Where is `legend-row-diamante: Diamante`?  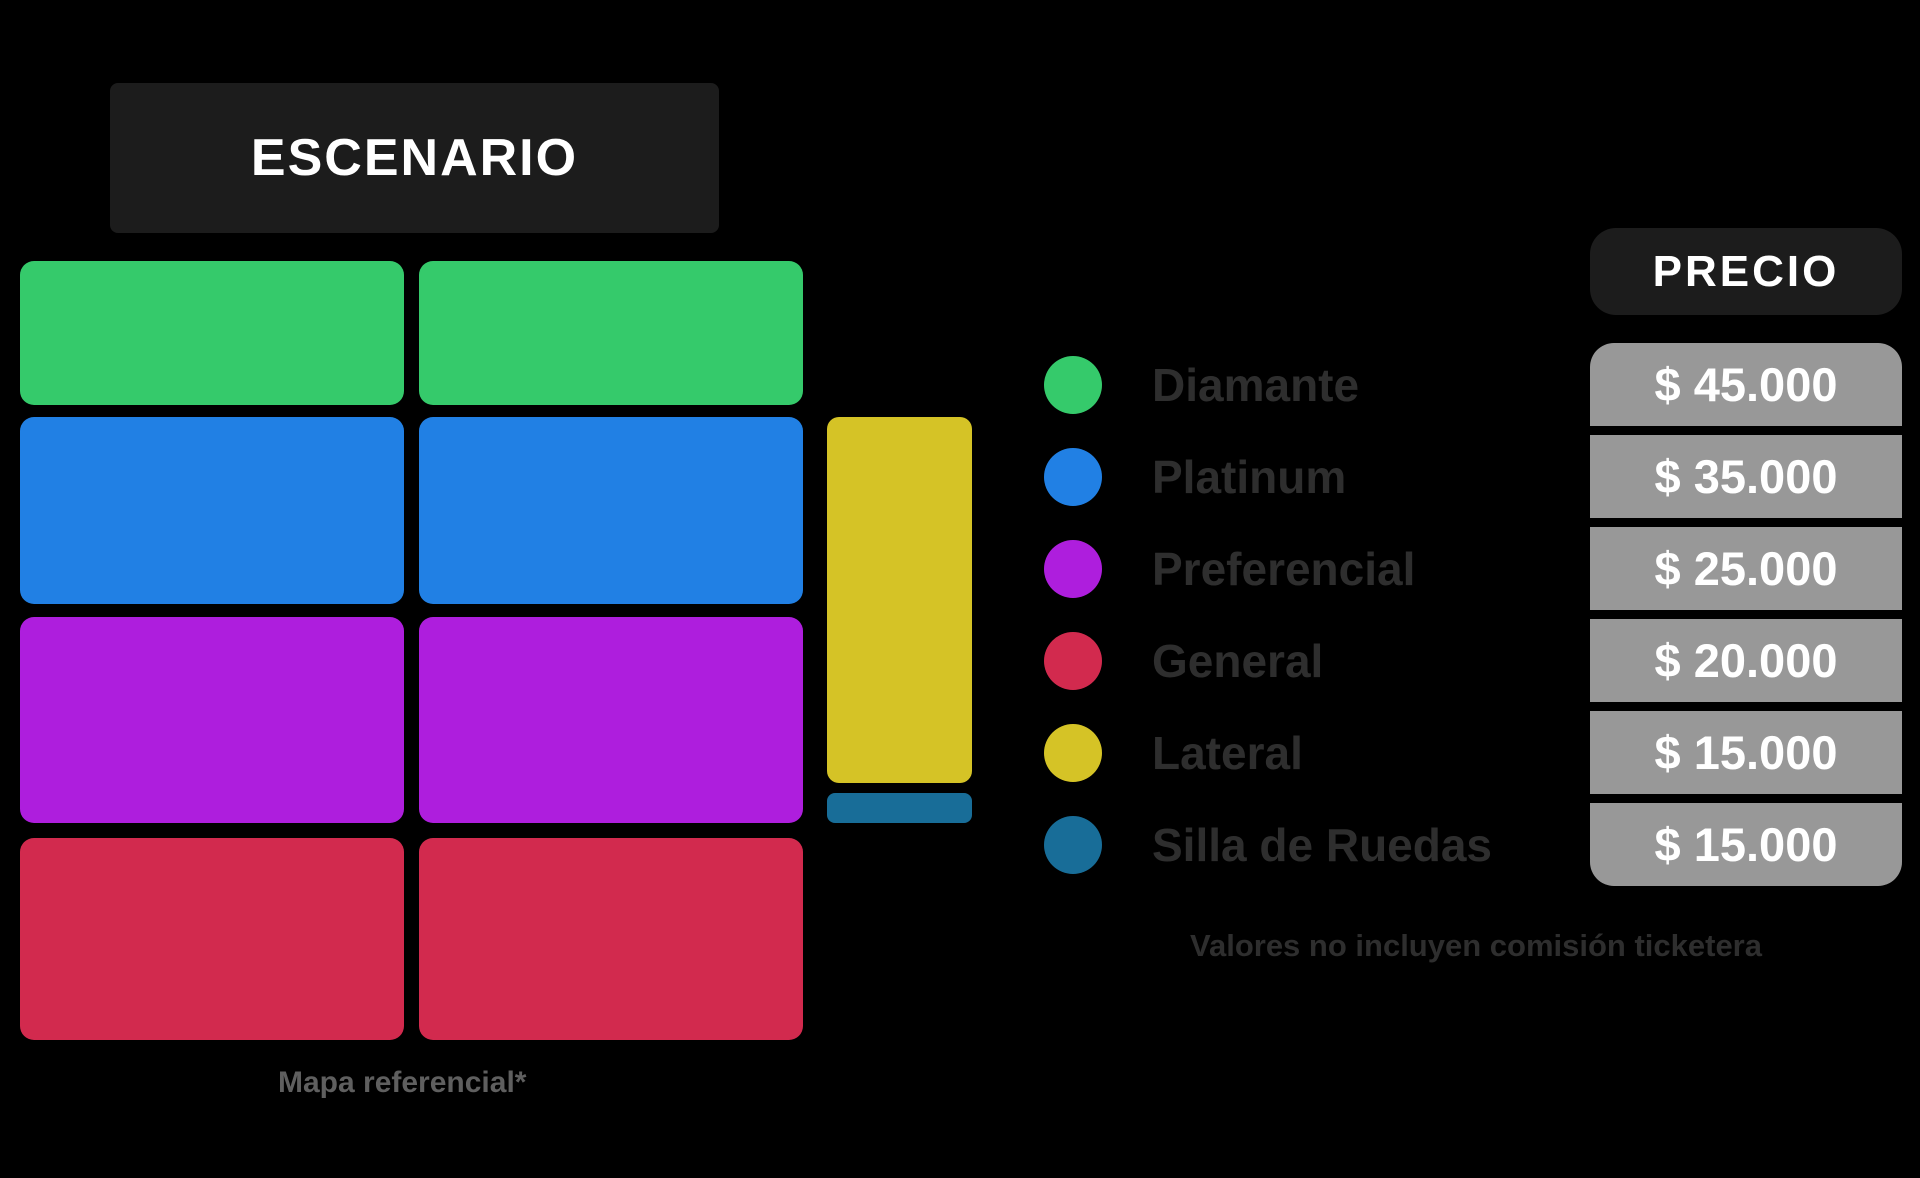 legend-row-diamante: Diamante is located at coordinates (1201, 384).